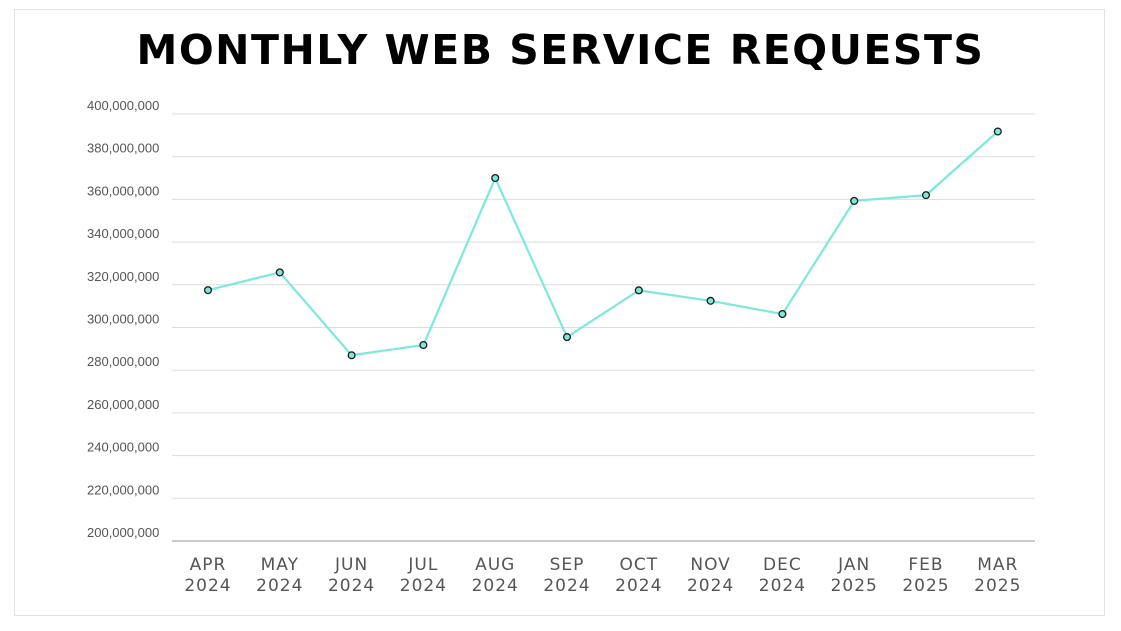 The height and width of the screenshot is (631, 1121). I want to click on y-tick-label: 240,000,000, so click(123, 447).